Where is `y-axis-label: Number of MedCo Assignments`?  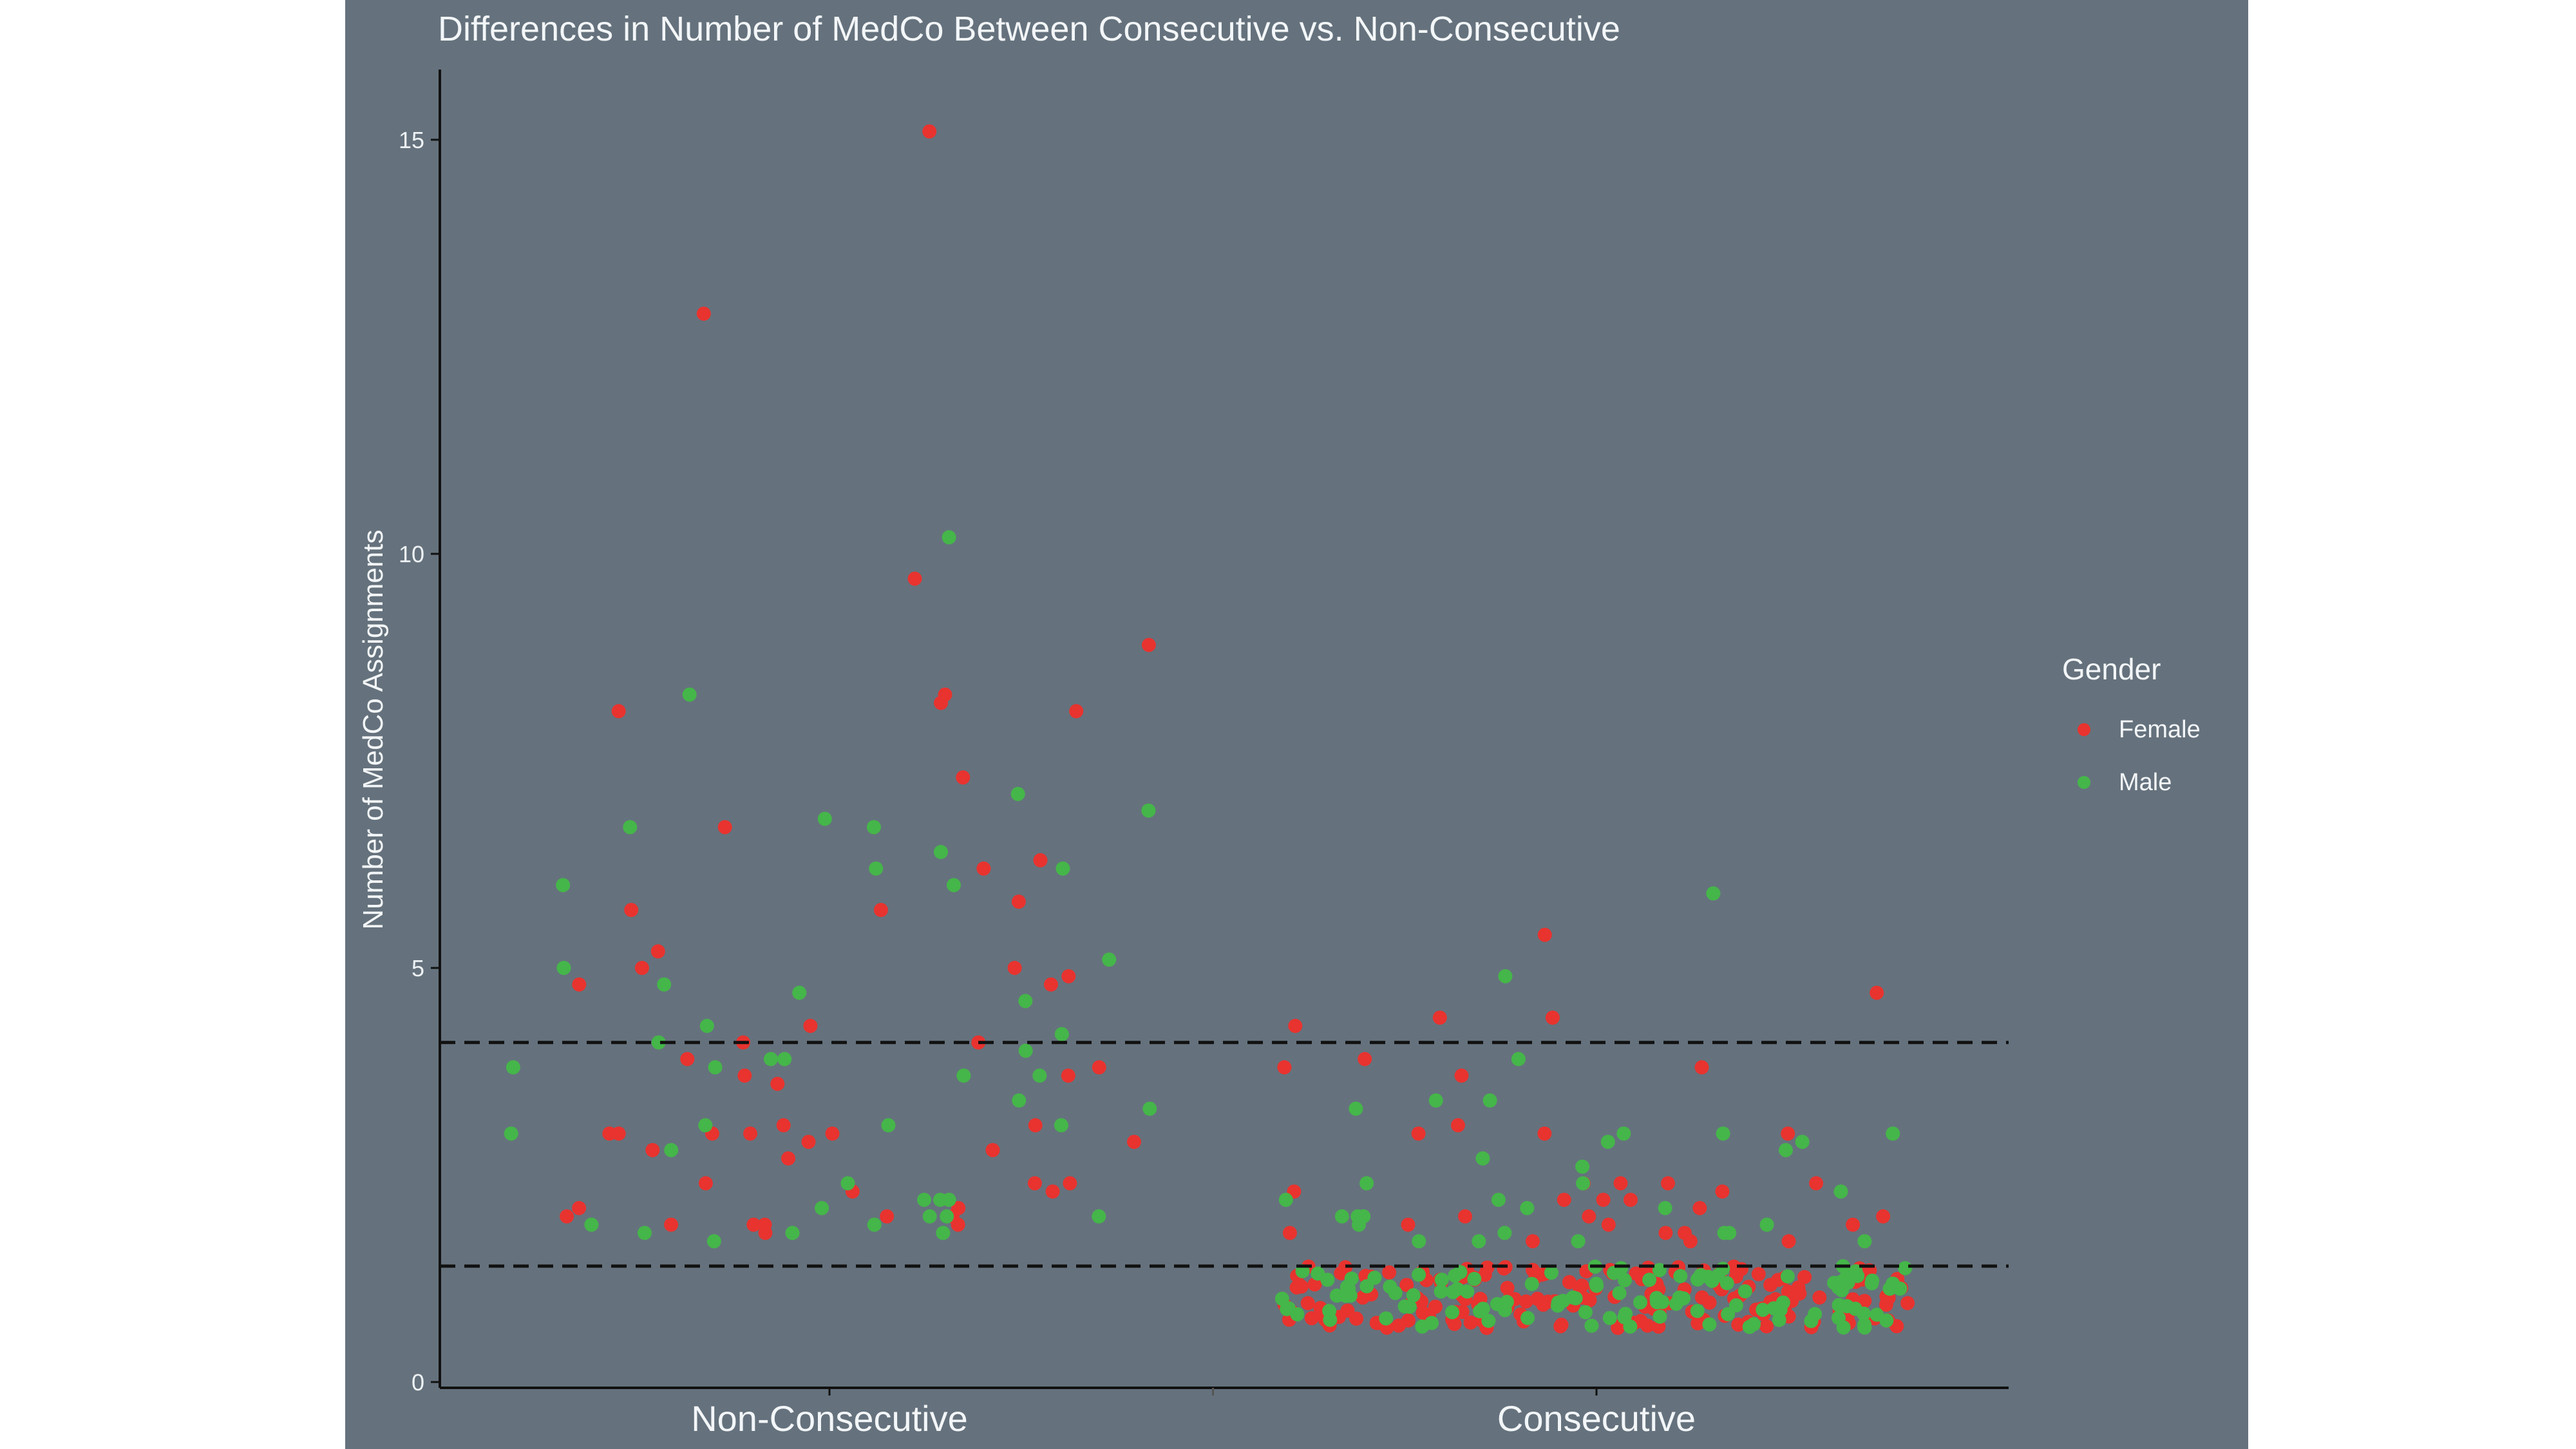 y-axis-label: Number of MedCo Assignments is located at coordinates (373, 729).